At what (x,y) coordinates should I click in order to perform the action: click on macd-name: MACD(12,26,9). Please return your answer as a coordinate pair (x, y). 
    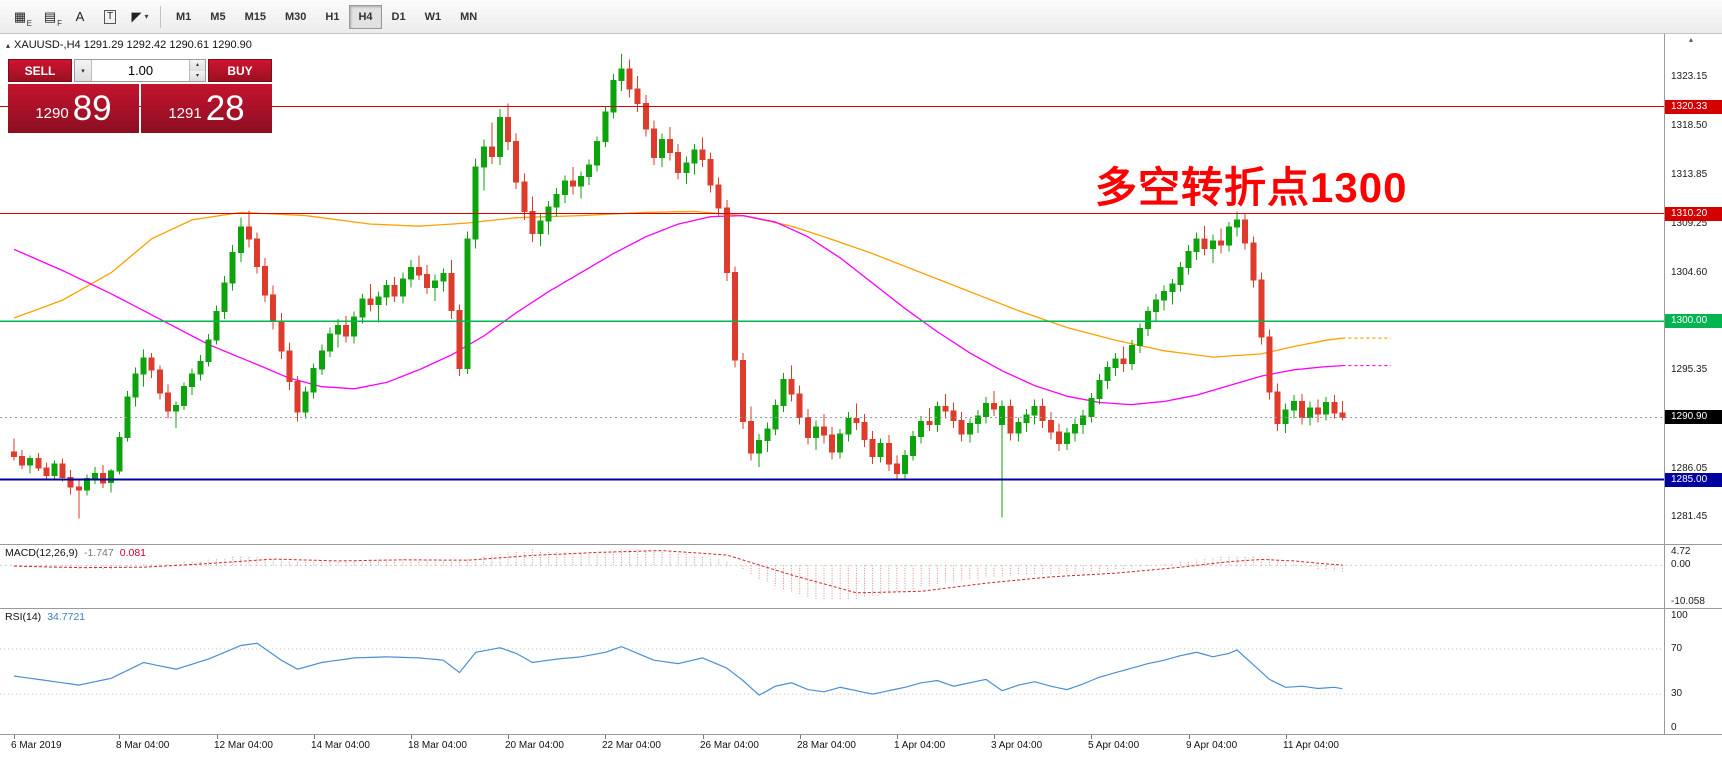
    Looking at the image, I should click on (41, 553).